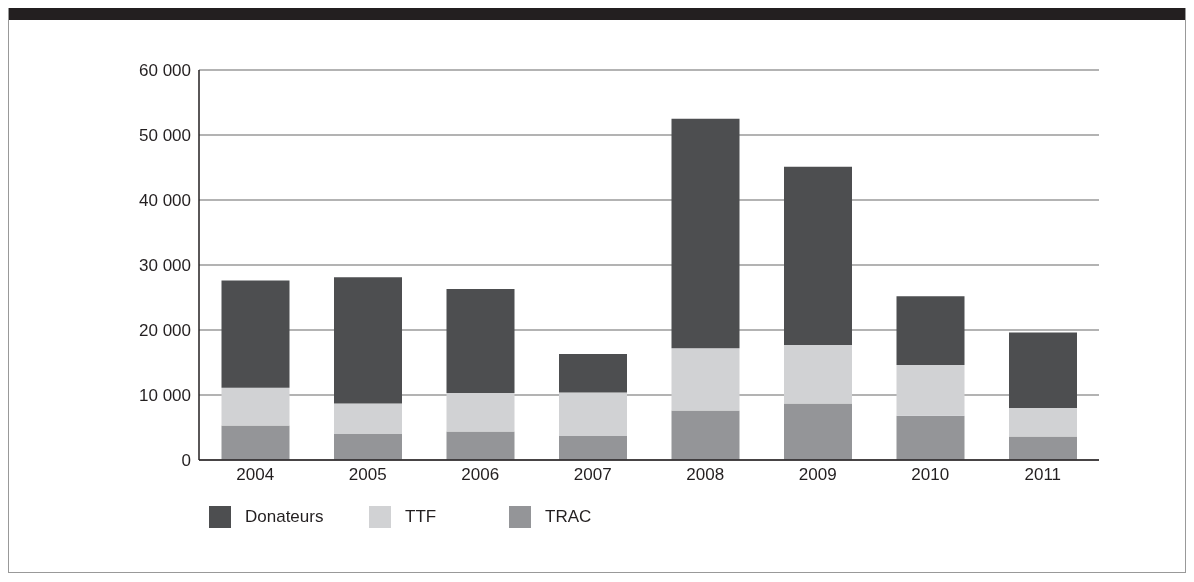  I want to click on x-tick-label: 2006, so click(480, 475).